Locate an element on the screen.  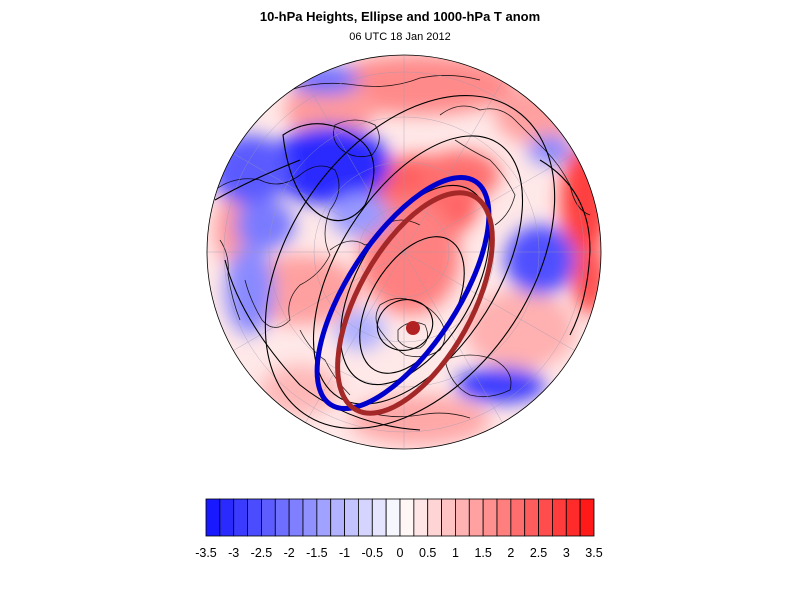
colorbar-tick-label: 1 is located at coordinates (455, 553).